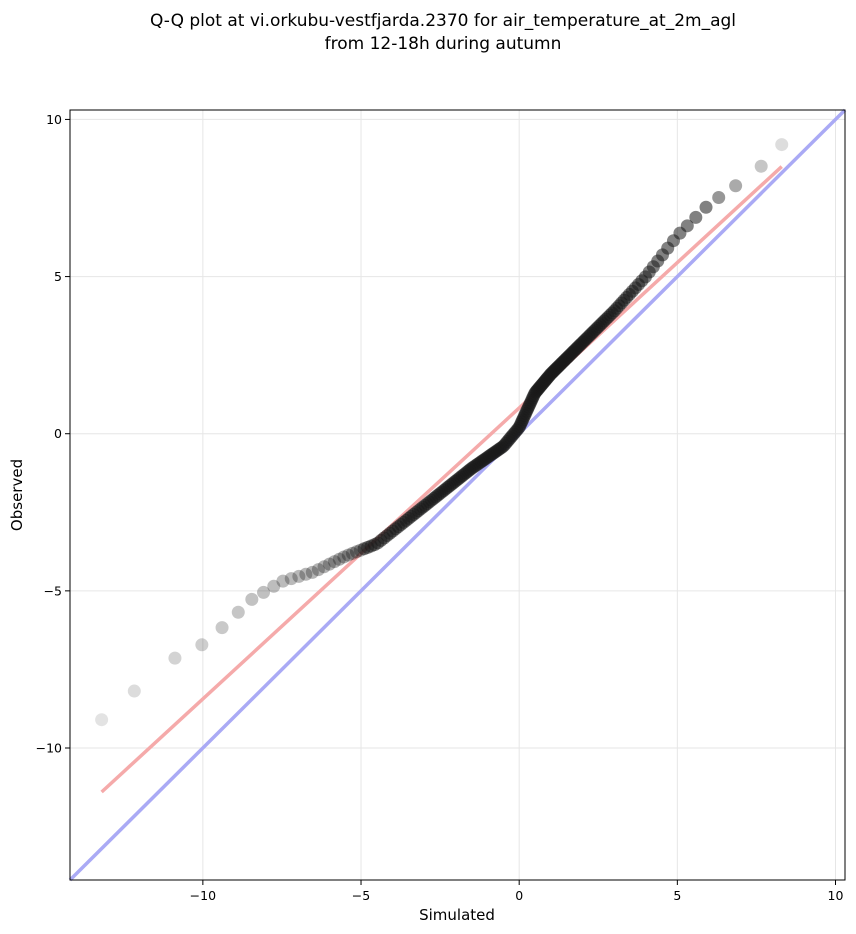  What do you see at coordinates (677, 895) in the screenshot?
I see `x-tick-label: 5` at bounding box center [677, 895].